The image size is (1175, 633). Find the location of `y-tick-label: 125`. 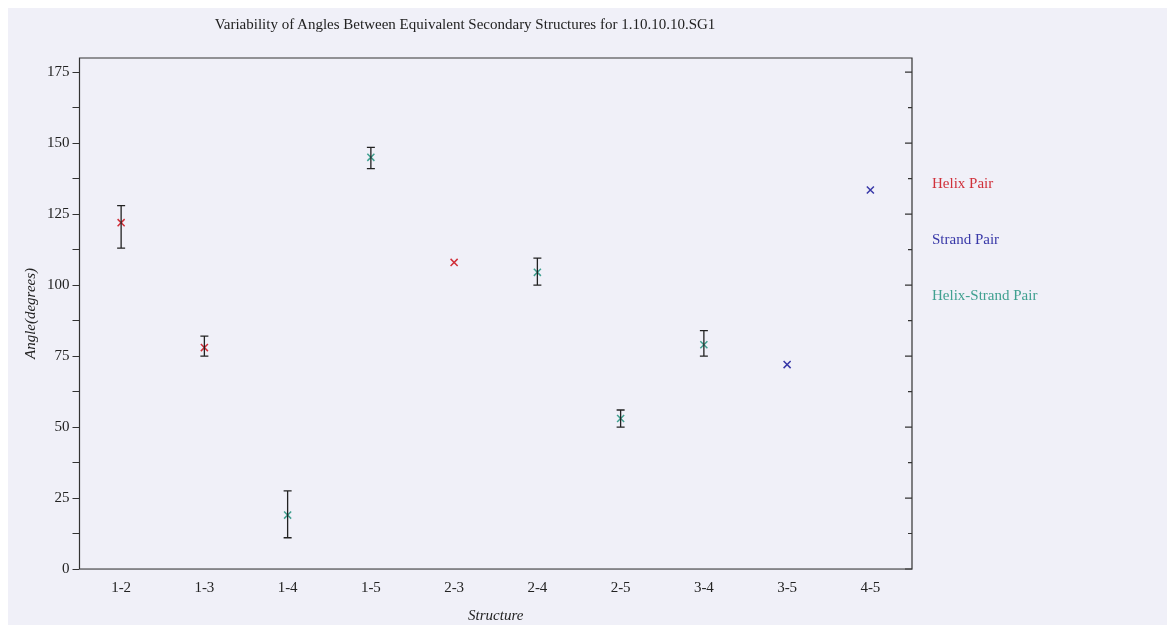

y-tick-label: 125 is located at coordinates (58, 213).